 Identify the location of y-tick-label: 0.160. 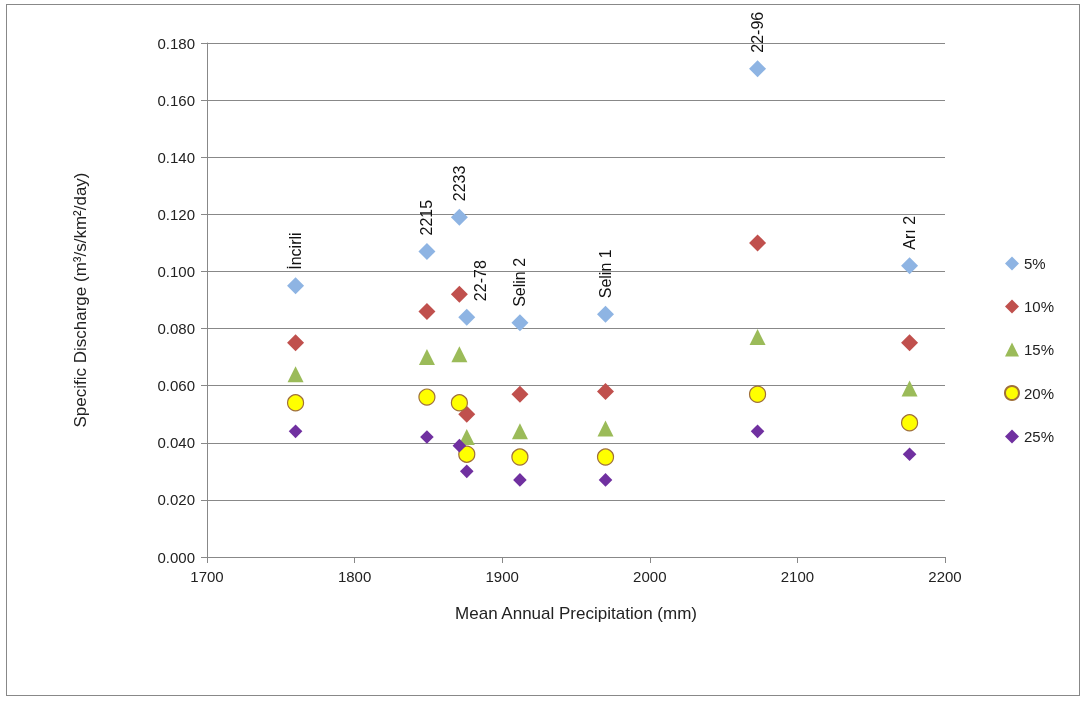
(176, 100).